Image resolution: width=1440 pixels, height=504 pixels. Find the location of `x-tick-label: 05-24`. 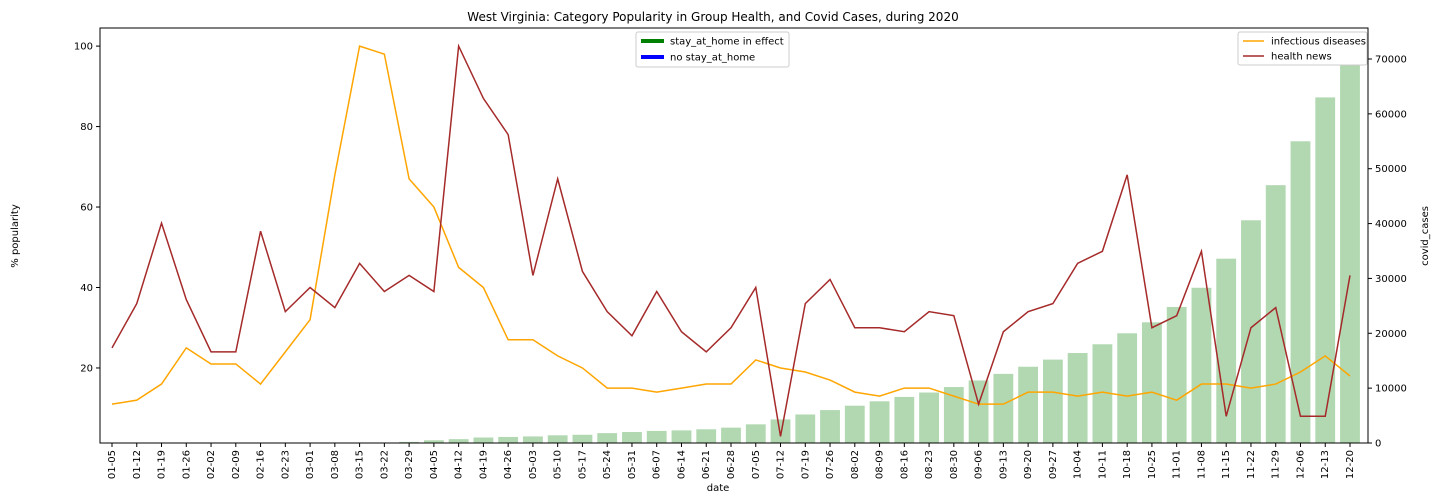

x-tick-label: 05-24 is located at coordinates (607, 464).